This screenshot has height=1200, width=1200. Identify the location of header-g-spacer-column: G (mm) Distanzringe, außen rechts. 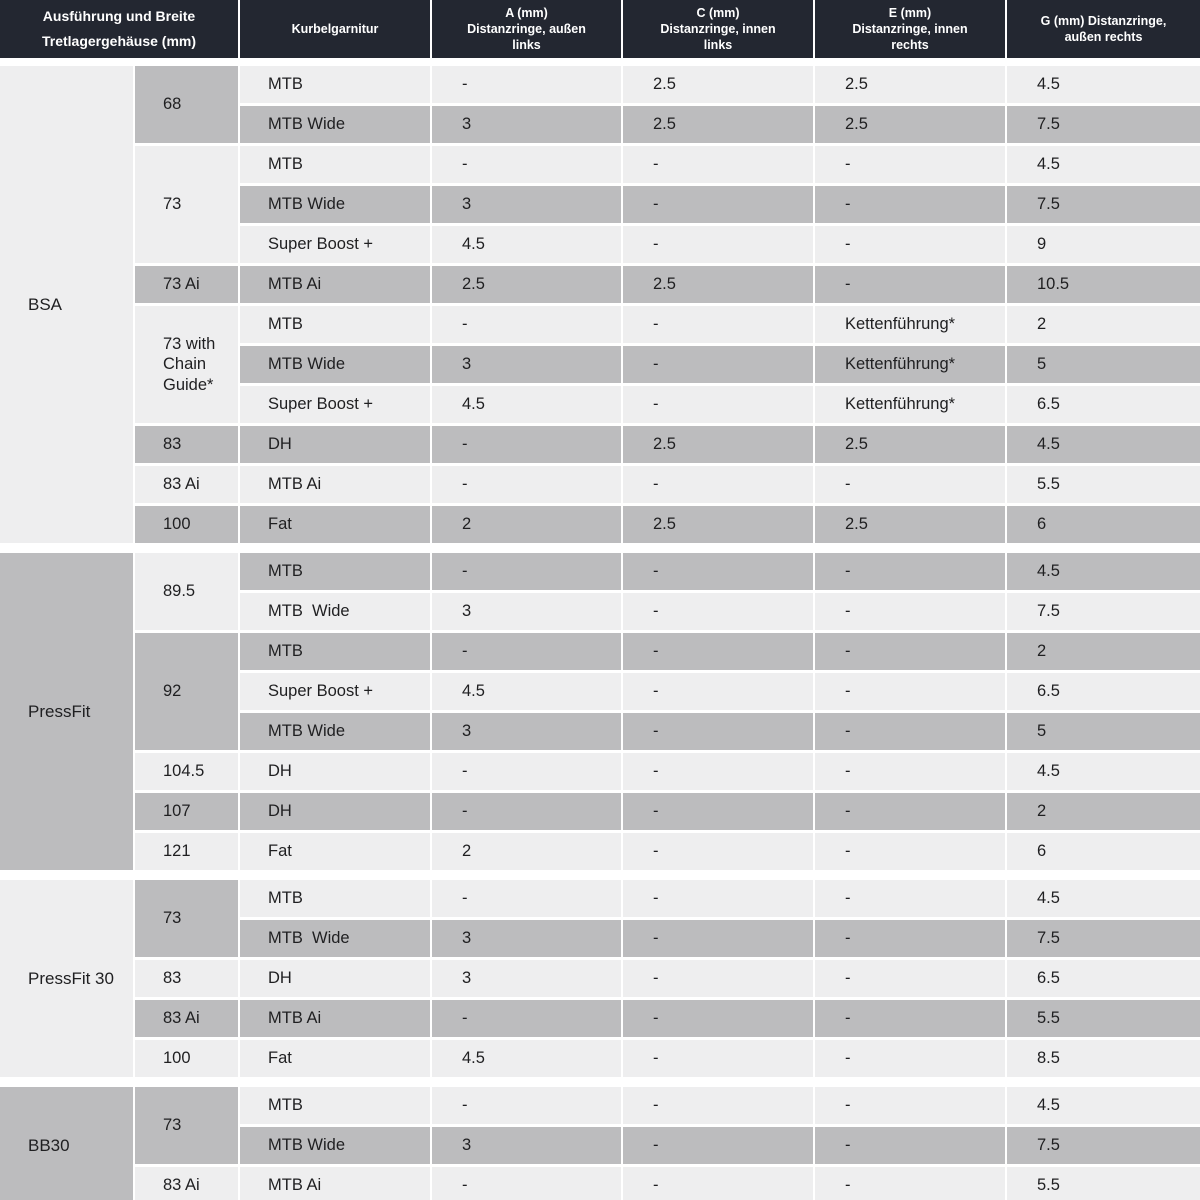
(1103, 29).